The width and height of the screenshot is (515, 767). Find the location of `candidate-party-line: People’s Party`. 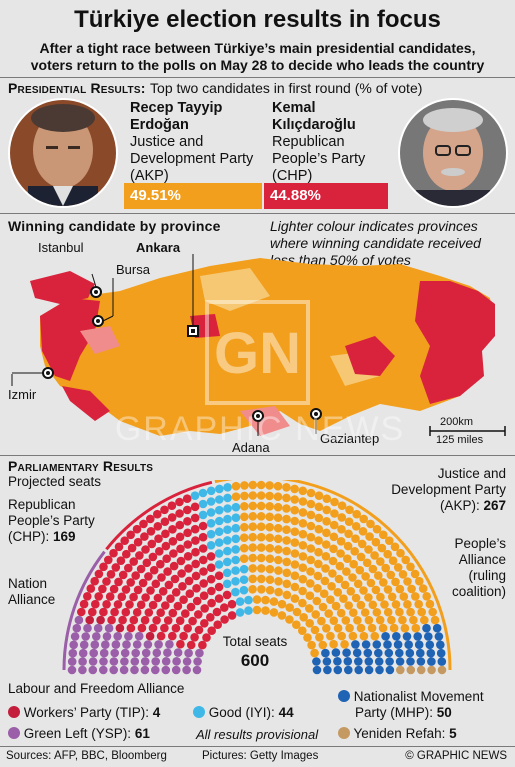

candidate-party-line: People’s Party is located at coordinates (319, 159).